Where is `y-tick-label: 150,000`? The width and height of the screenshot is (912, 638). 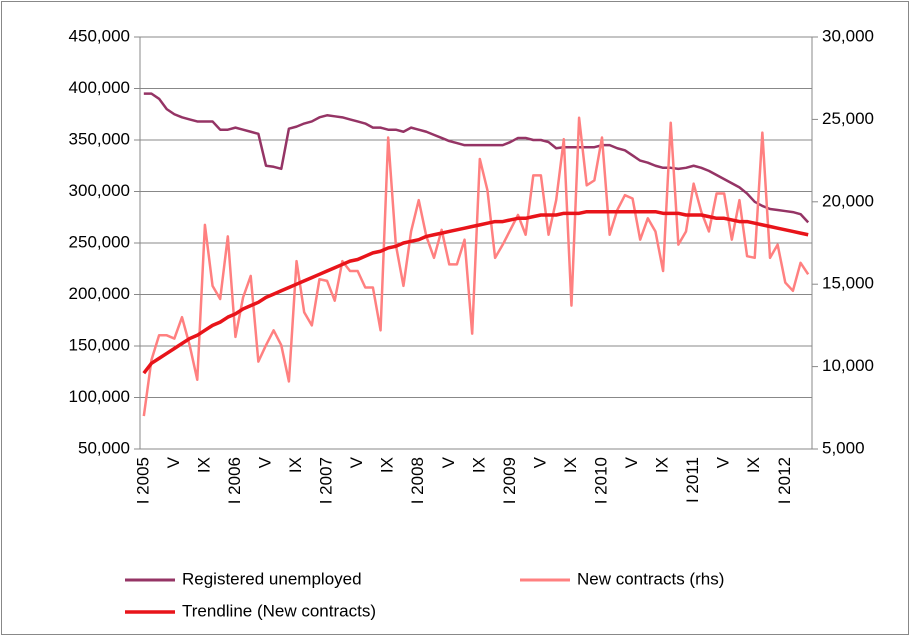
y-tick-label: 150,000 is located at coordinates (99, 344).